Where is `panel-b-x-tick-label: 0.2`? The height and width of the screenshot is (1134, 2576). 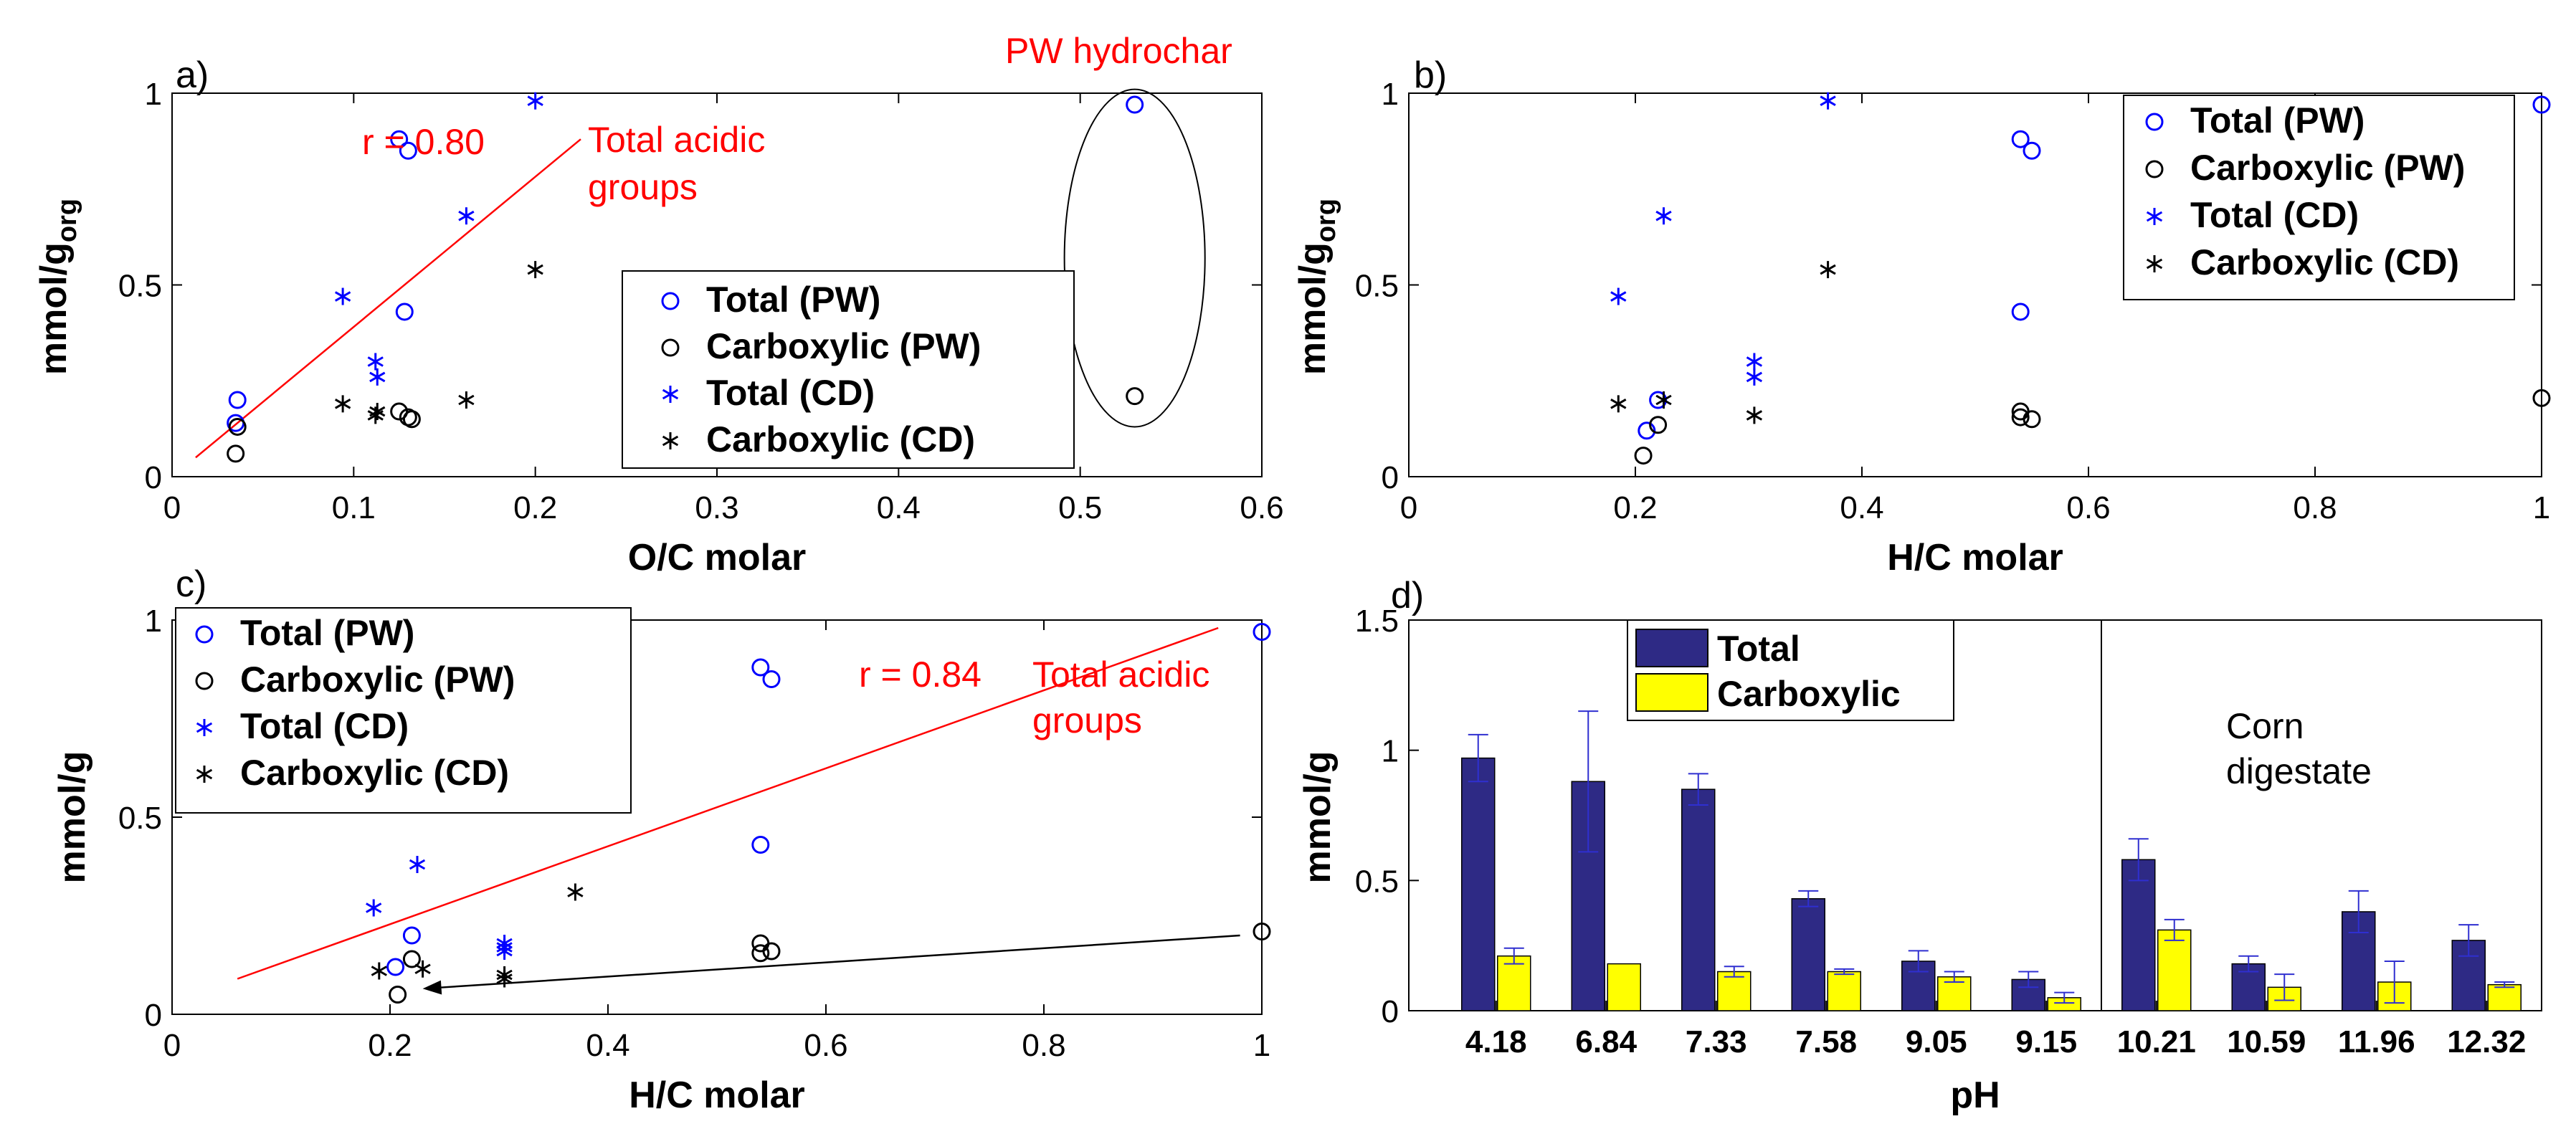 panel-b-x-tick-label: 0.2 is located at coordinates (1635, 507).